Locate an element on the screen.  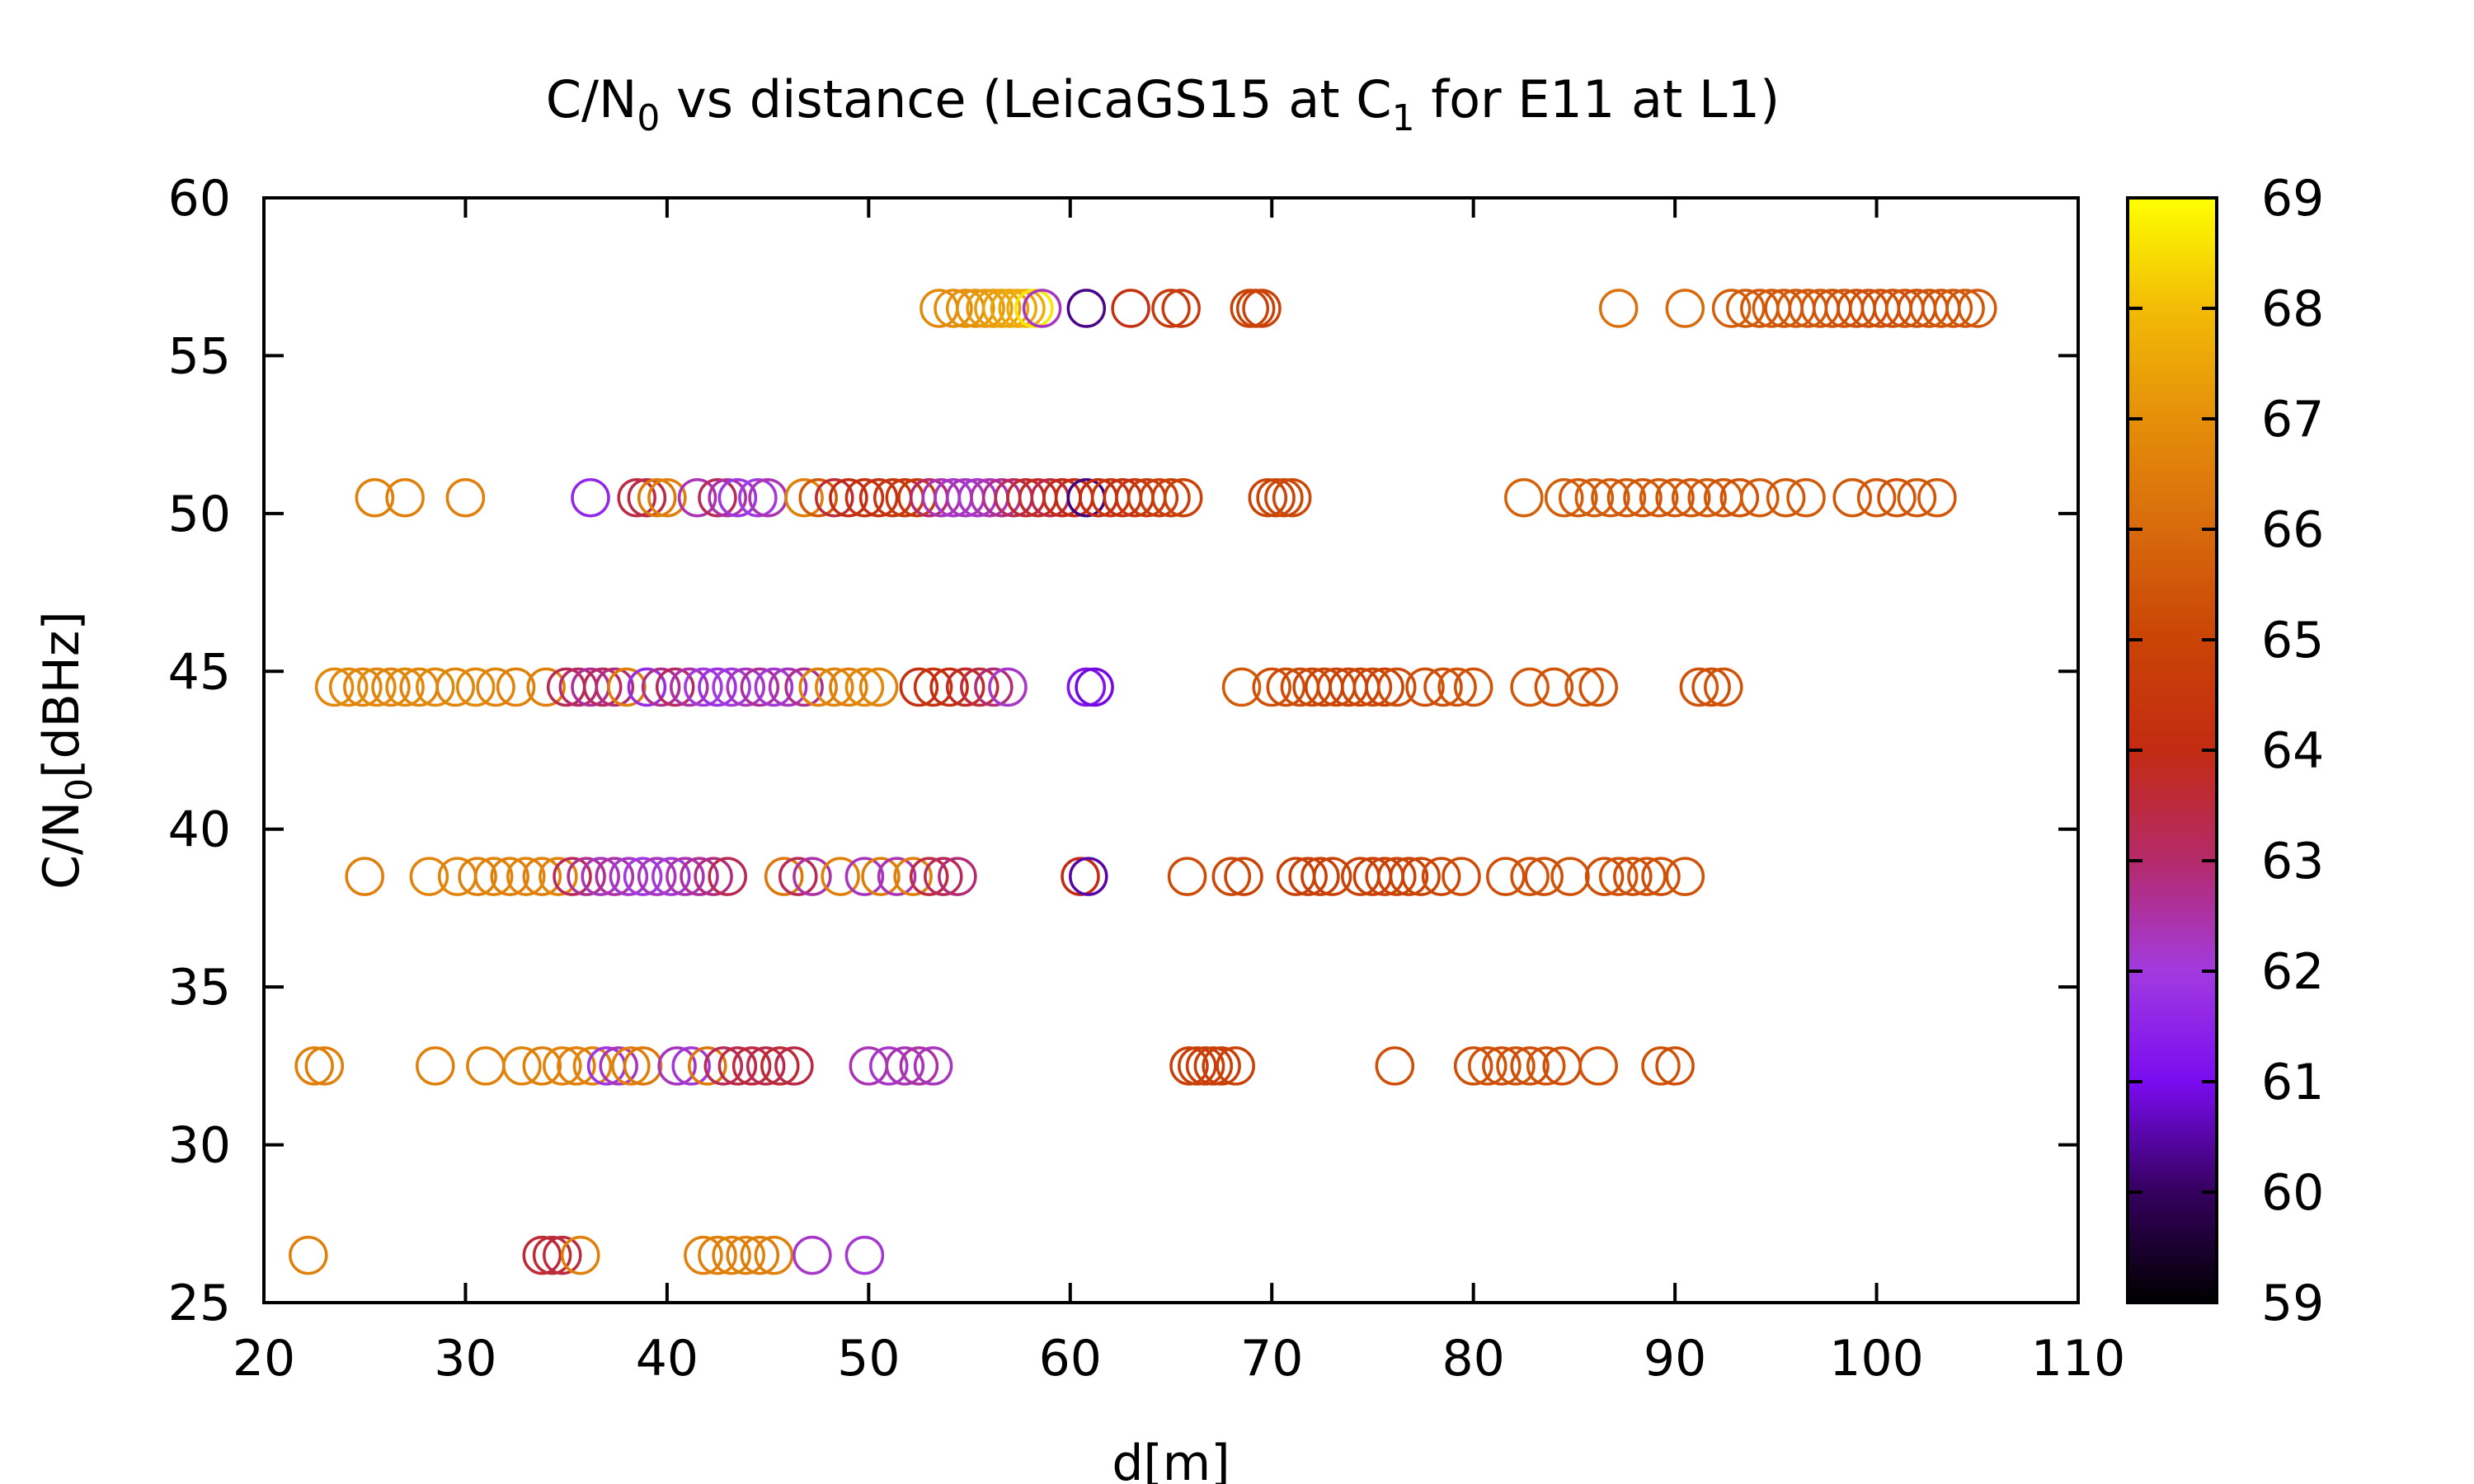
x-tick-label: 50 is located at coordinates (868, 1359).